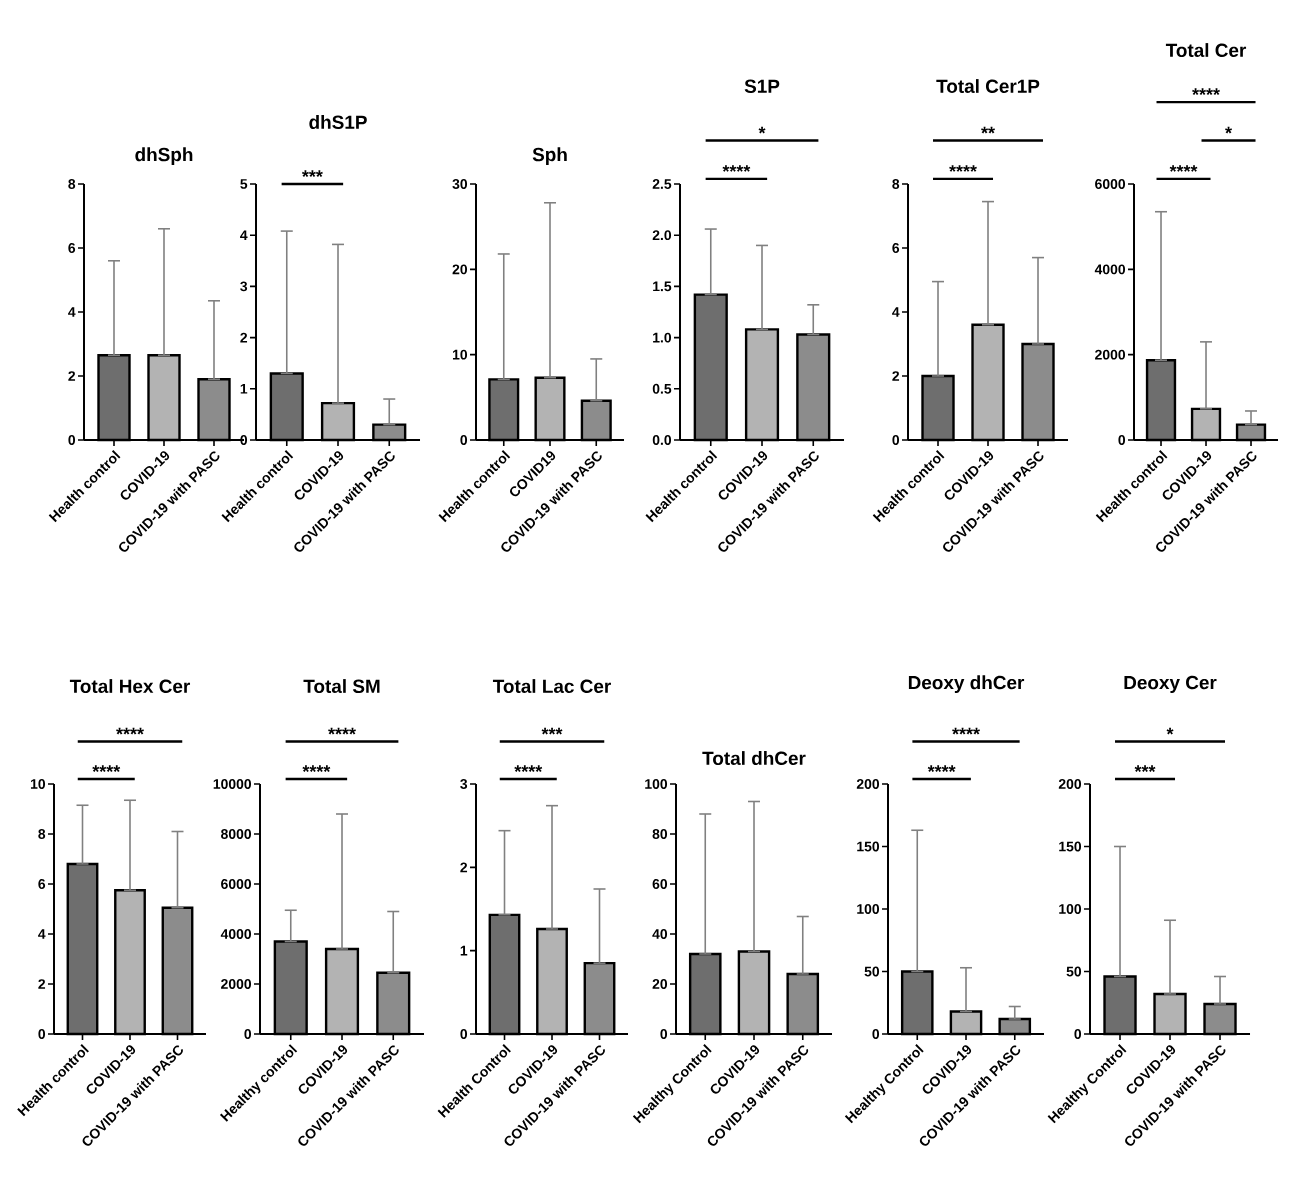 This screenshot has width=1298, height=1198. Describe the element at coordinates (549, 156) in the screenshot. I see `chart-title: Sph` at that location.